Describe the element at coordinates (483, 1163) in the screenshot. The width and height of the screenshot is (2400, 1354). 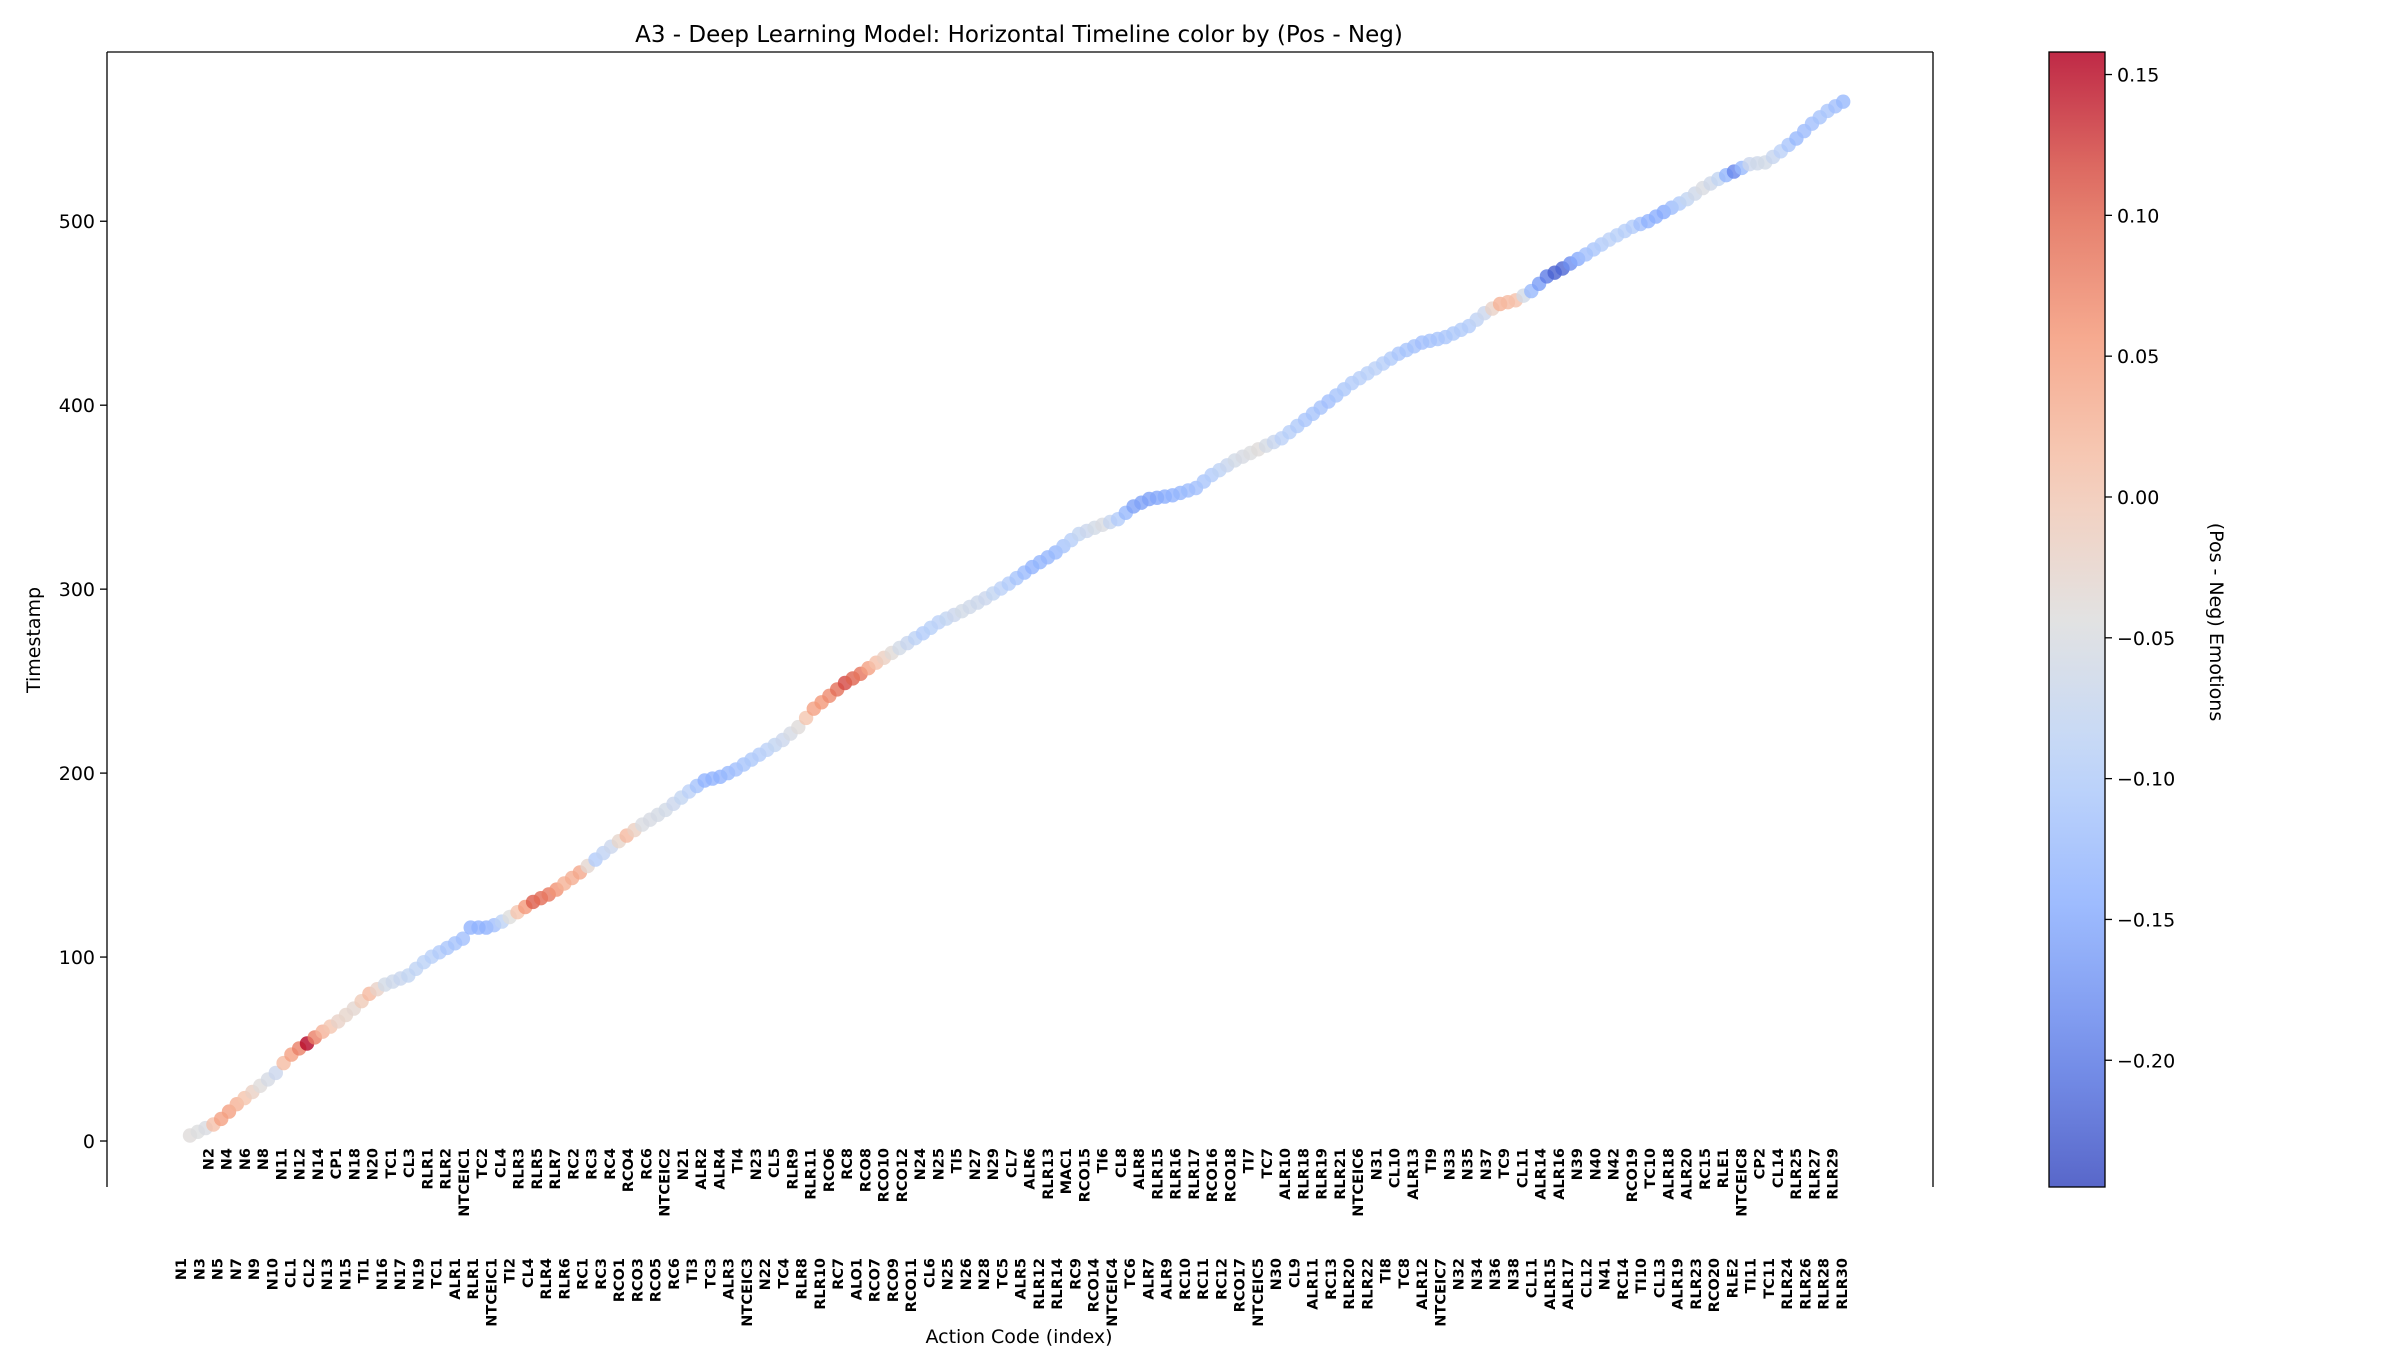
I see `x-tick-label-top: TC2` at that location.